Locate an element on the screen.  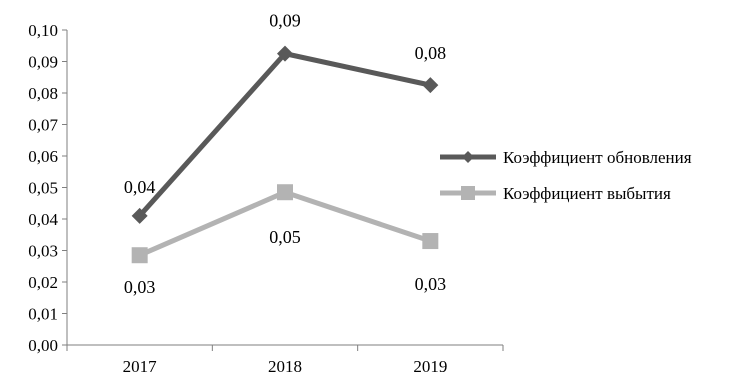
y-tick-label: 0,01 is located at coordinates (43, 314).